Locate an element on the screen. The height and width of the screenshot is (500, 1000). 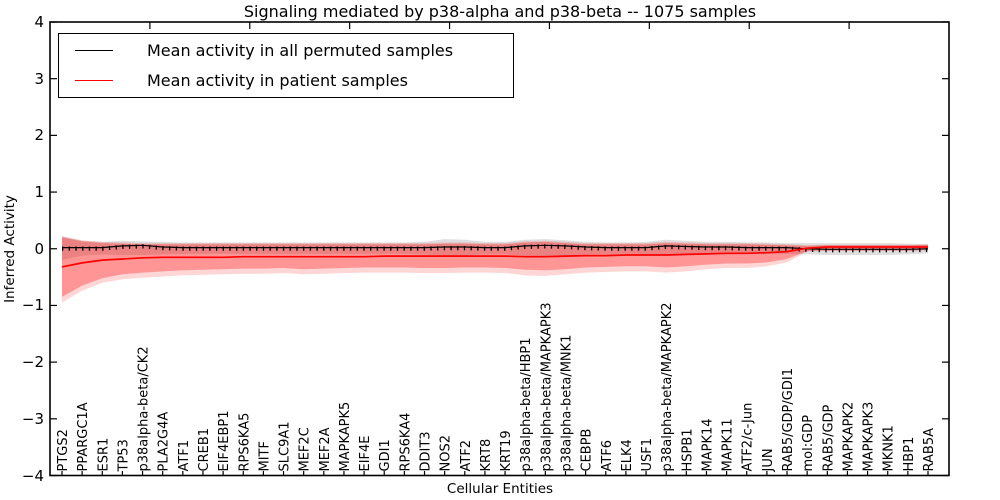
x-tick-label: MKNK1 is located at coordinates (889, 448).